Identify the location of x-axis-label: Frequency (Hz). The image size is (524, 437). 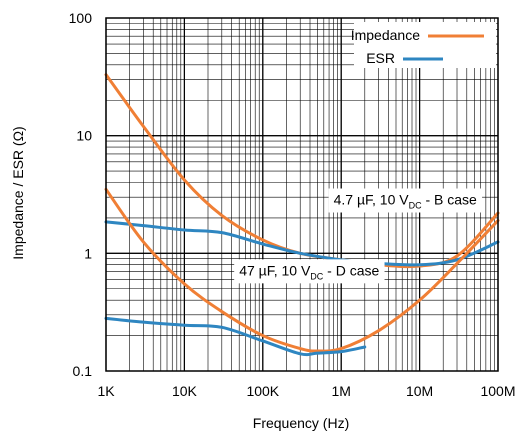
(301, 423).